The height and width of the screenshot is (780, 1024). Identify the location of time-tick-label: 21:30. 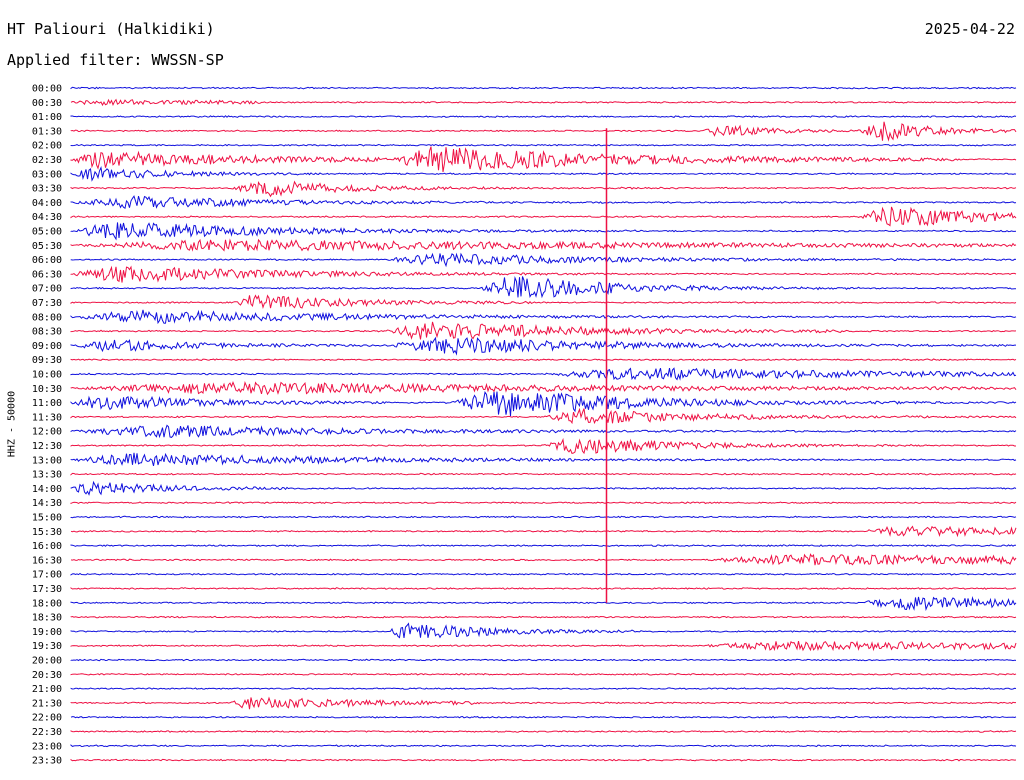
(47, 703).